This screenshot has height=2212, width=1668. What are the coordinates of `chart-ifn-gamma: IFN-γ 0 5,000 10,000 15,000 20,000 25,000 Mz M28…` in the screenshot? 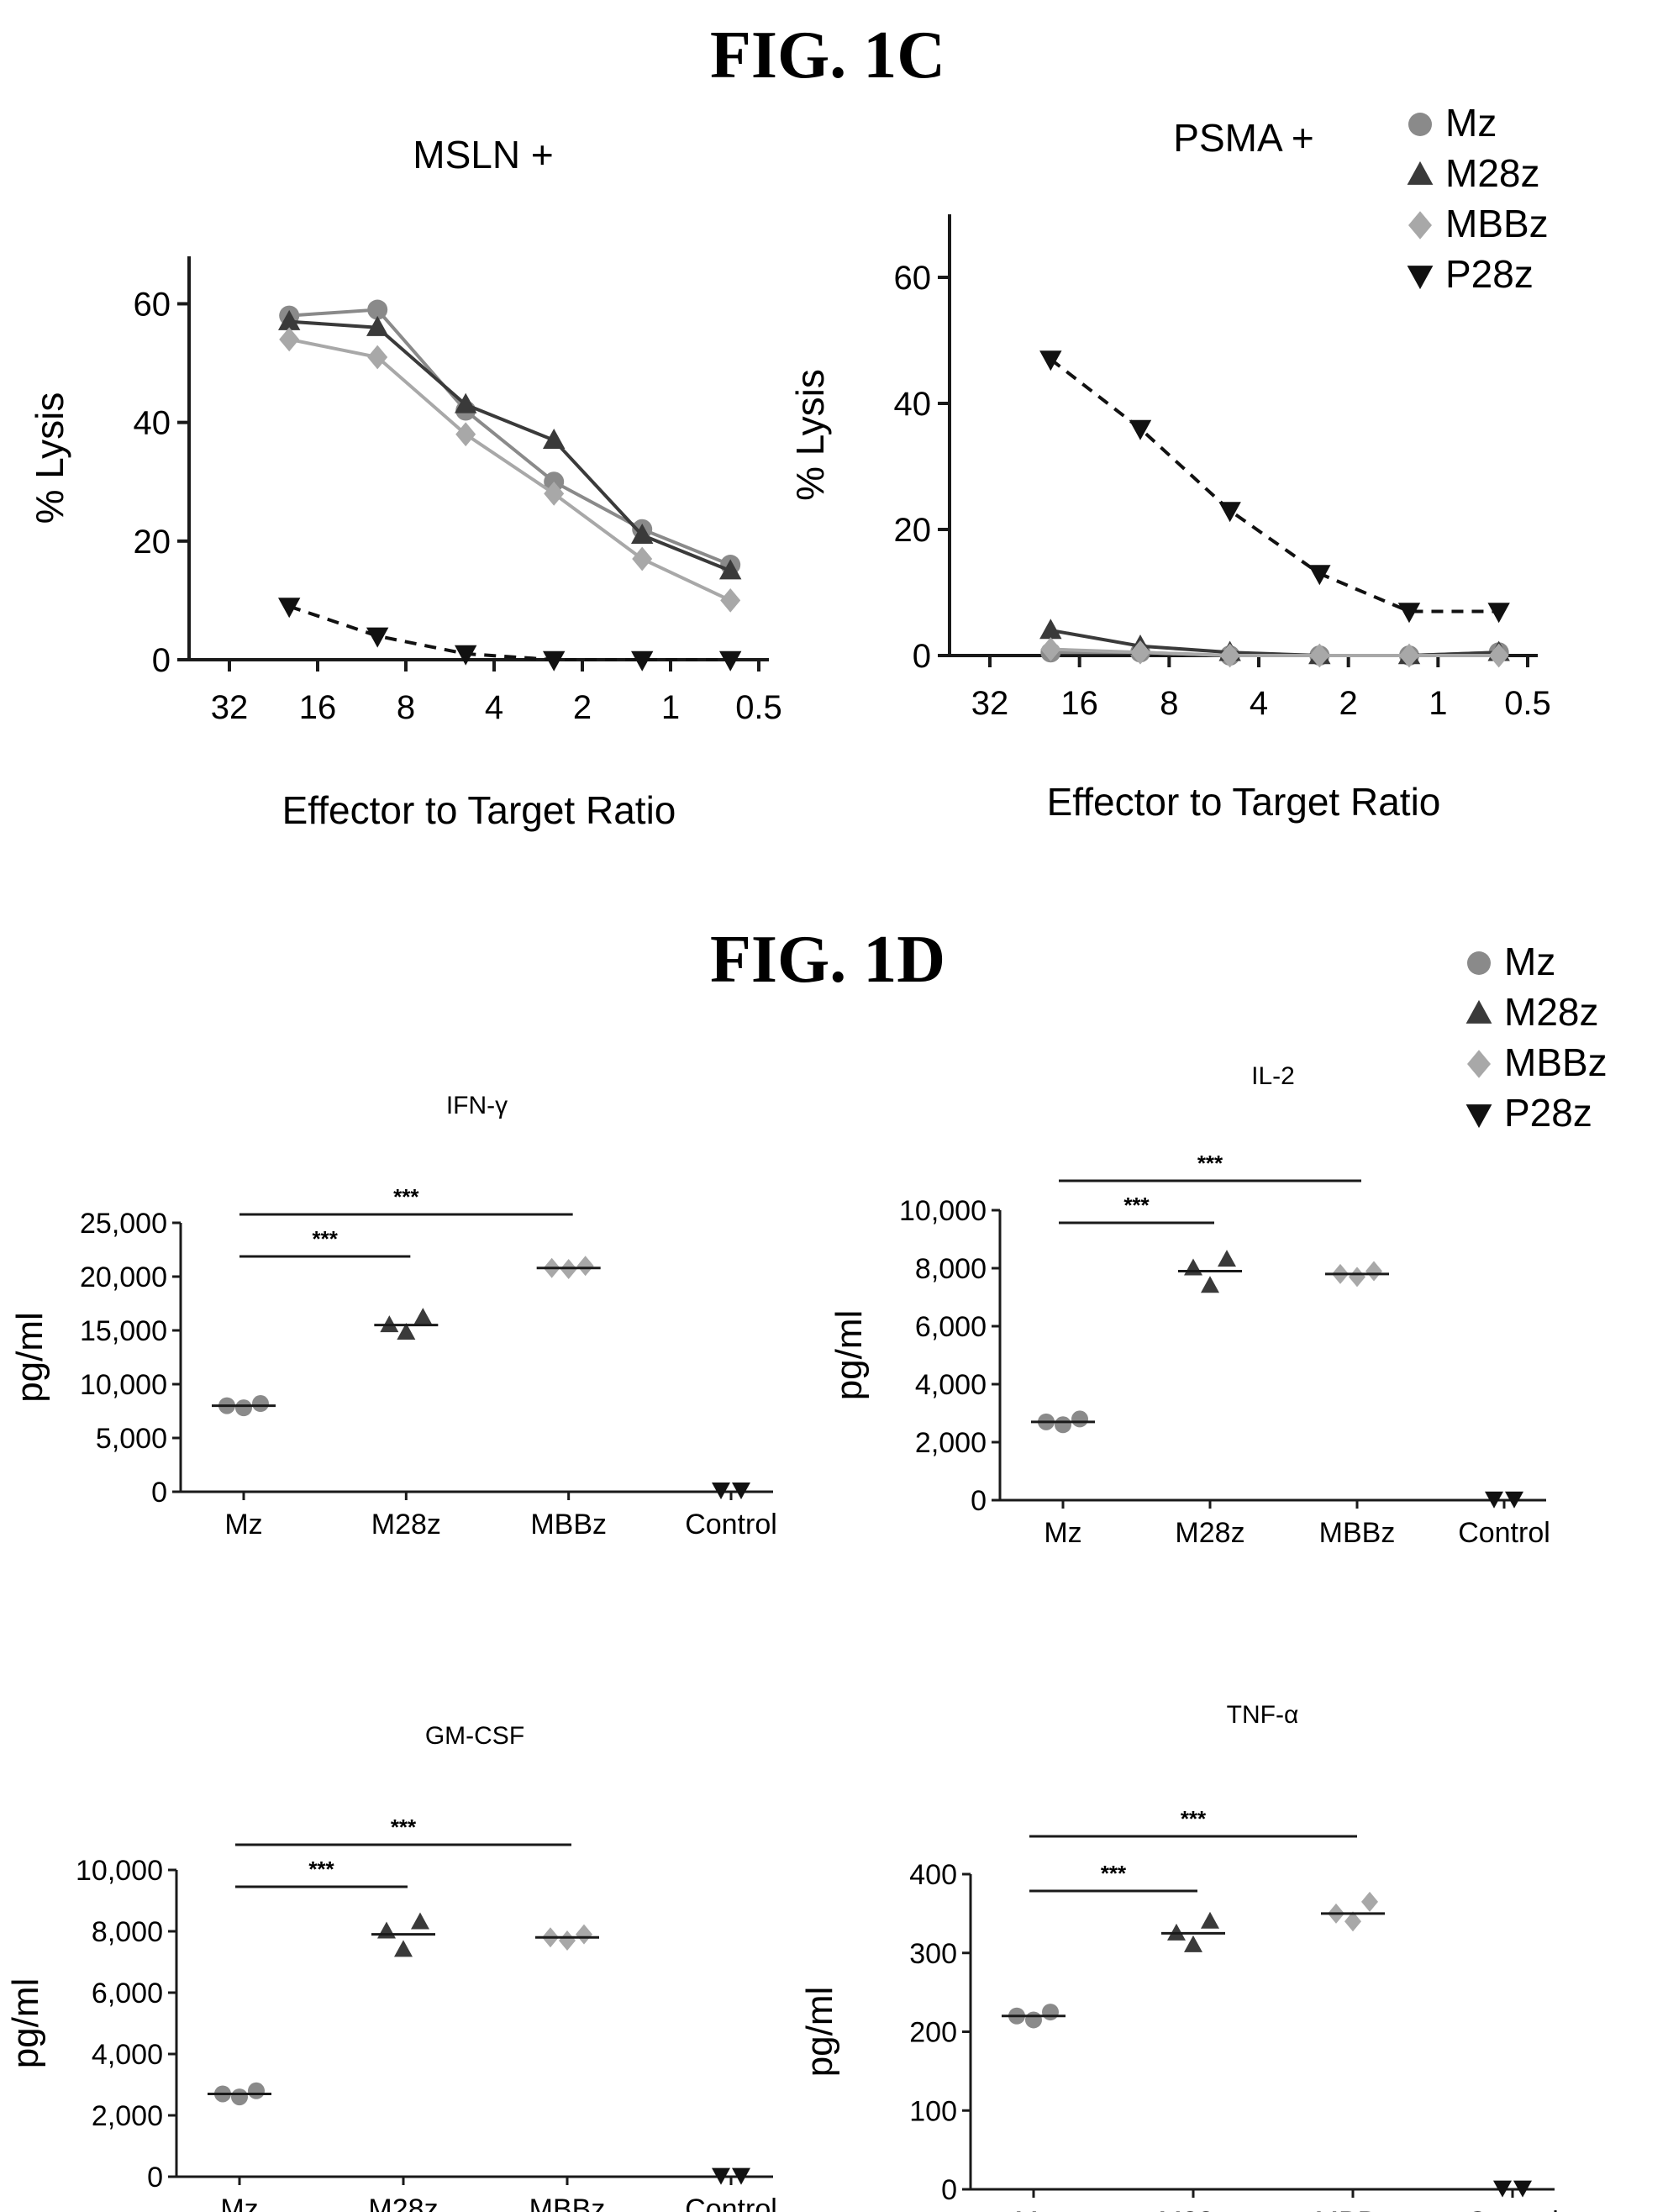 It's located at (393, 1316).